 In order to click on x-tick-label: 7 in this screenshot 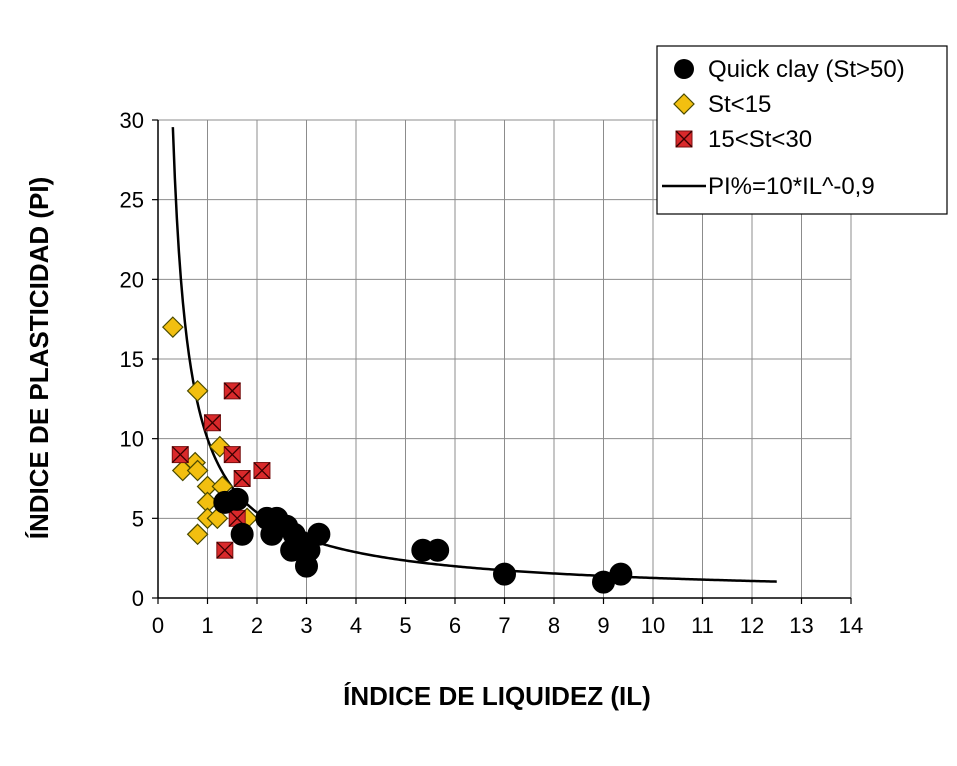, I will do `click(504, 625)`.